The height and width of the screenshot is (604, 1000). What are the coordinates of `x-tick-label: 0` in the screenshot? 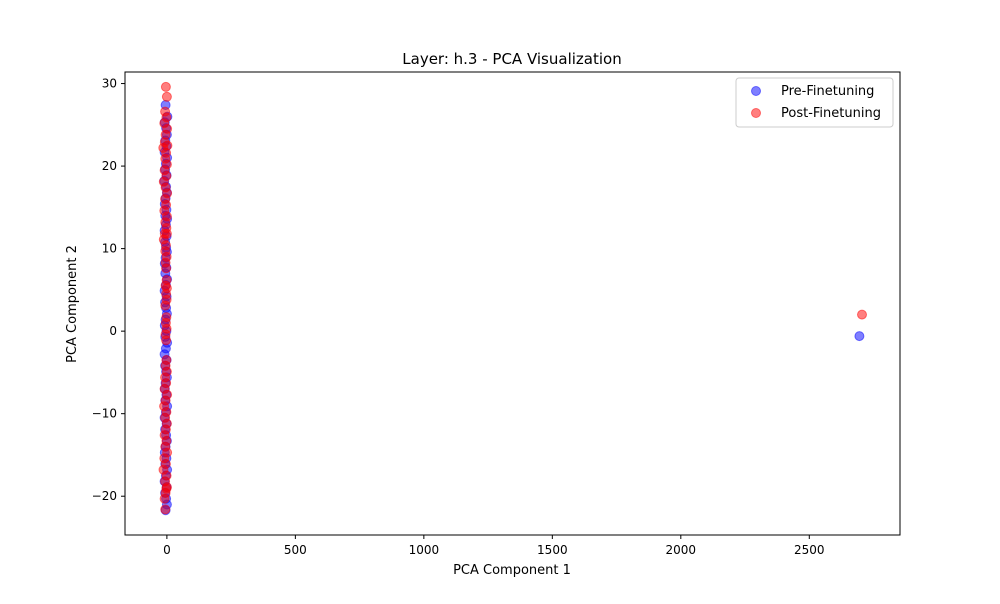 It's located at (167, 550).